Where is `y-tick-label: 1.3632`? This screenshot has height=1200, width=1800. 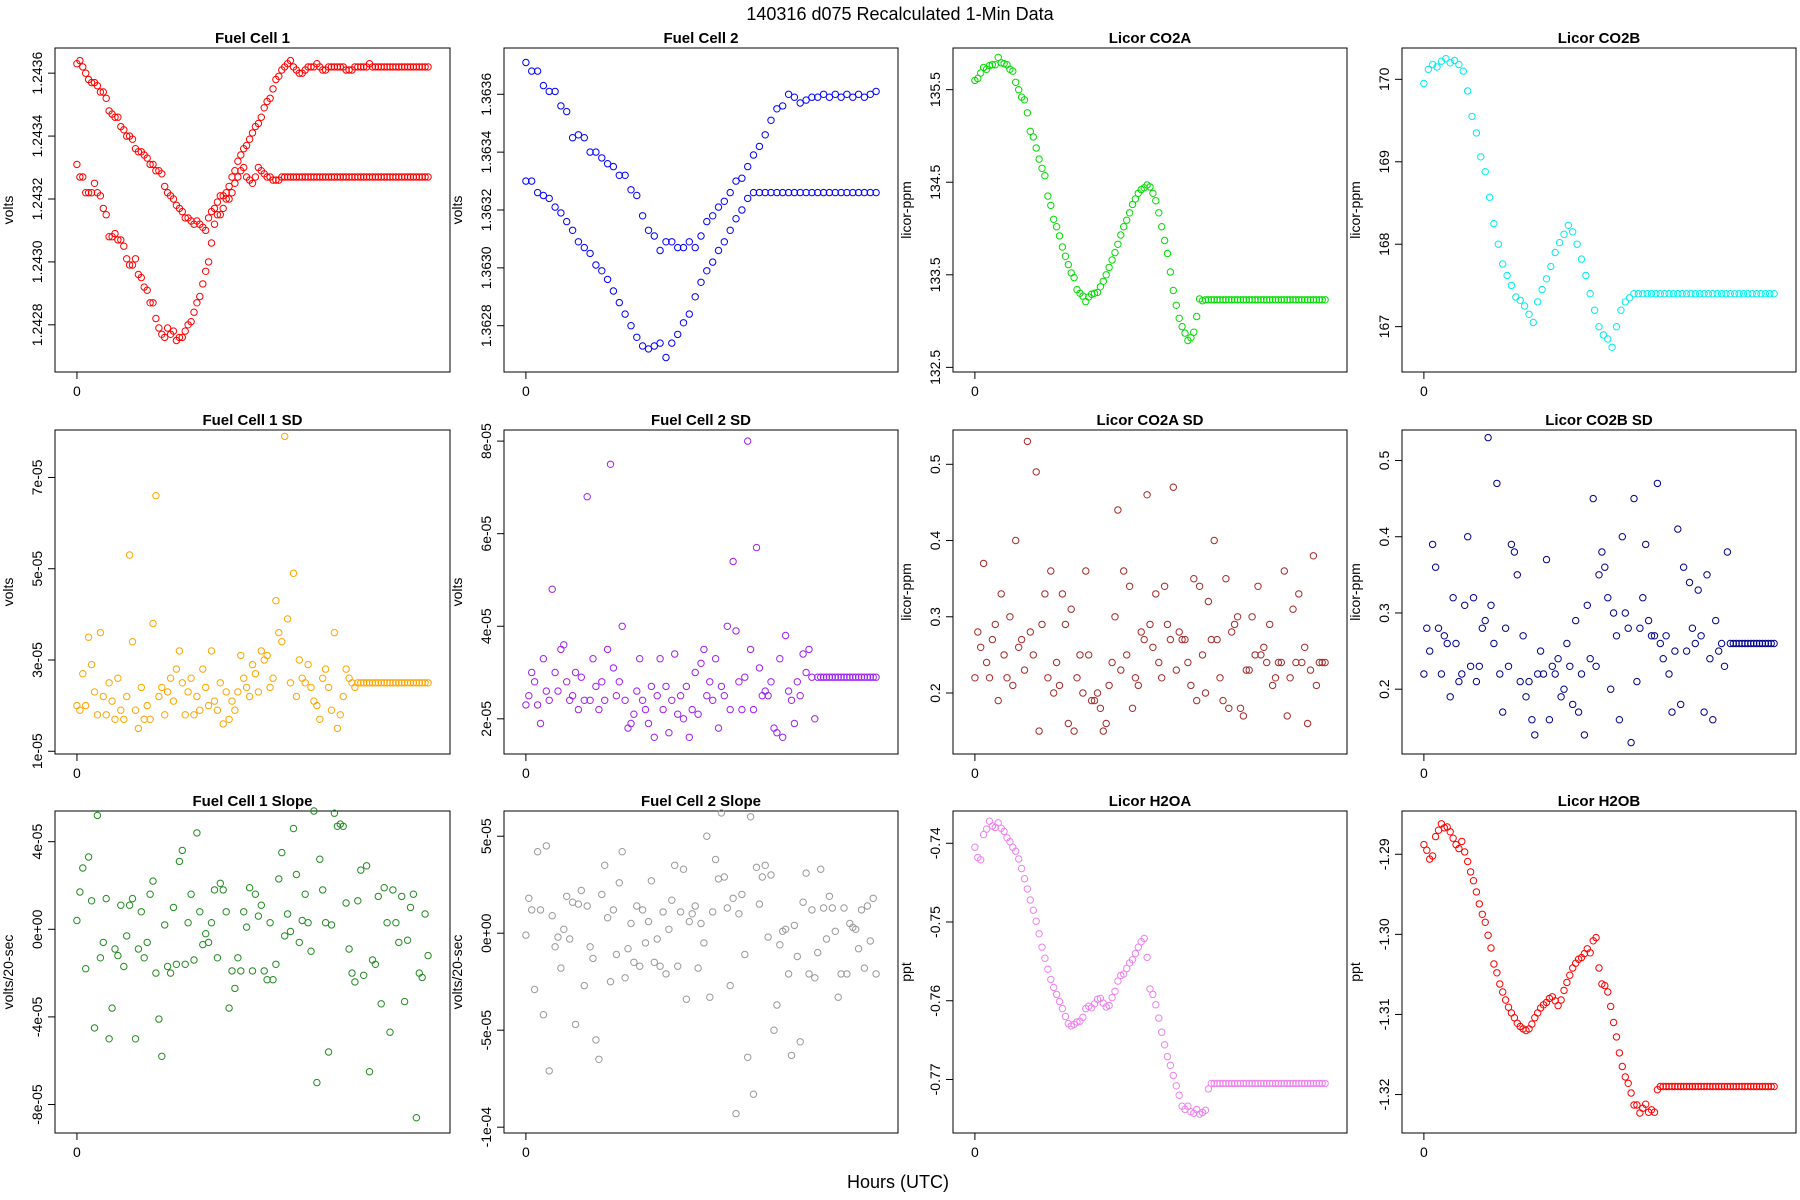 y-tick-label: 1.3632 is located at coordinates (486, 209).